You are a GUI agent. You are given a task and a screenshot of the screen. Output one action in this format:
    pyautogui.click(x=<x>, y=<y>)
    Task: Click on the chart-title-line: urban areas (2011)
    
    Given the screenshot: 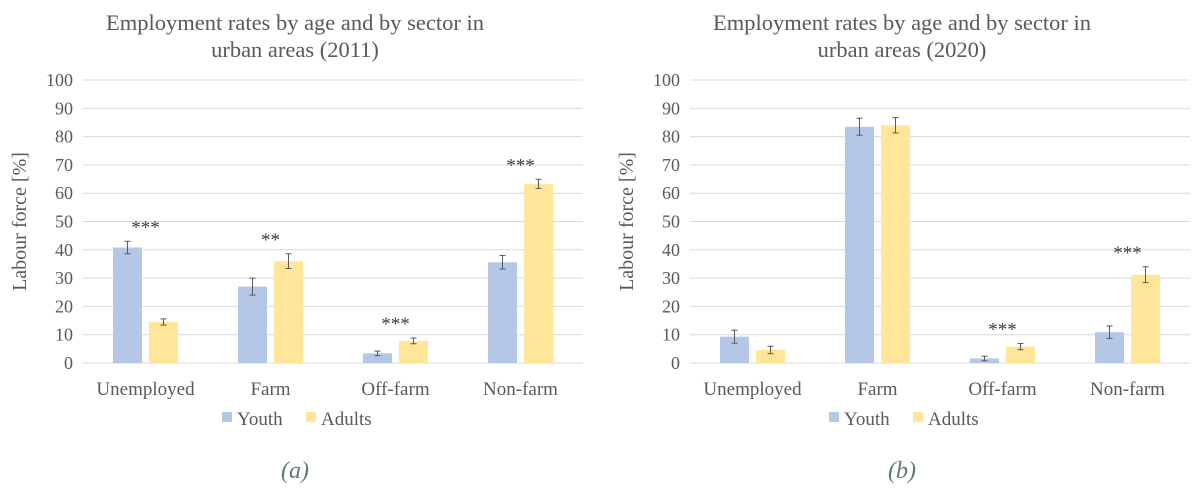 What is the action you would take?
    pyautogui.click(x=295, y=49)
    